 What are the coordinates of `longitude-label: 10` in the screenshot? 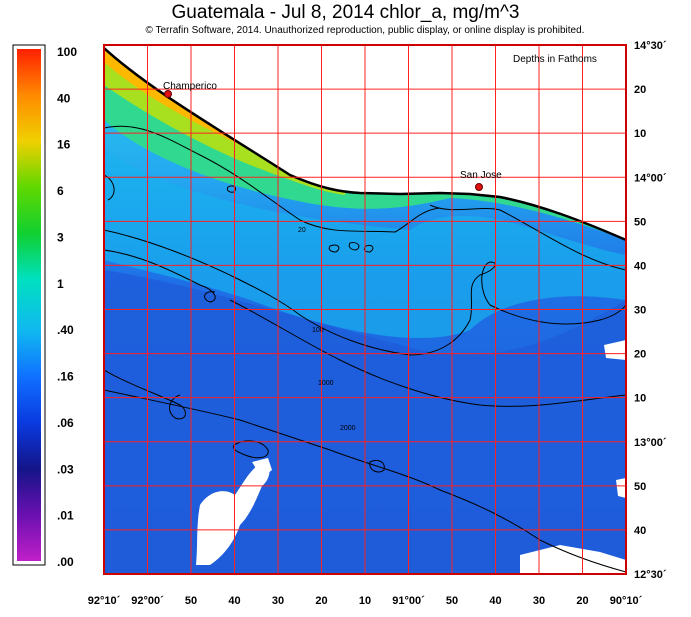 It's located at (365, 601).